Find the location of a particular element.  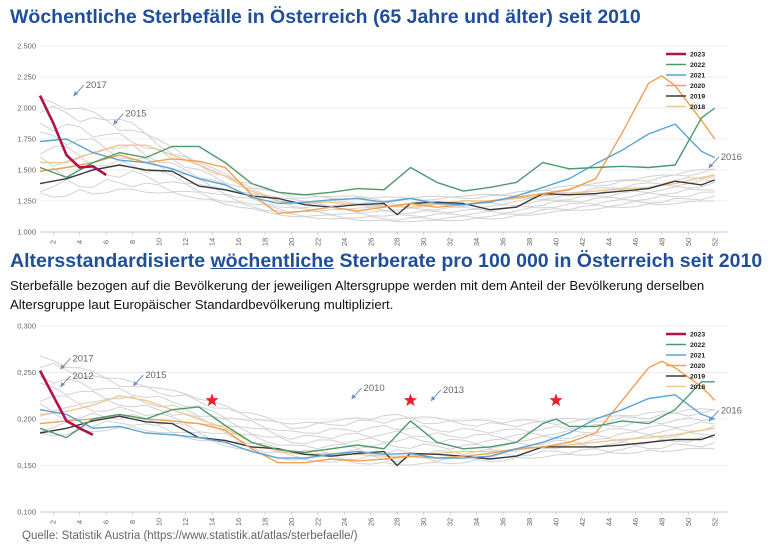

x-tick-label: 52 is located at coordinates (714, 522).